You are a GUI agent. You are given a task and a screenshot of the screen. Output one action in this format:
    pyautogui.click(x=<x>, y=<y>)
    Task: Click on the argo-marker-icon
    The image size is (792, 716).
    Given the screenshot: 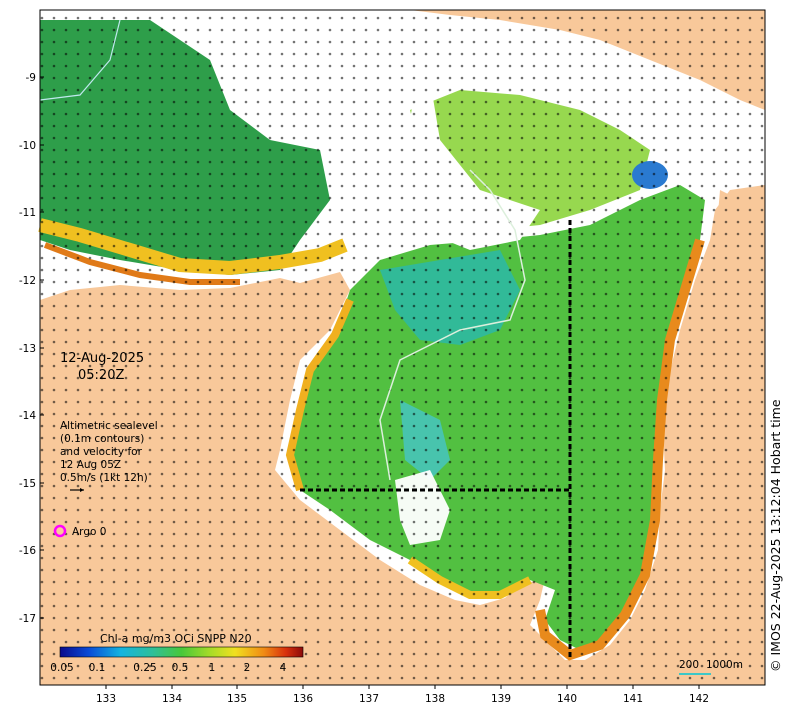 What is the action you would take?
    pyautogui.click(x=60, y=531)
    